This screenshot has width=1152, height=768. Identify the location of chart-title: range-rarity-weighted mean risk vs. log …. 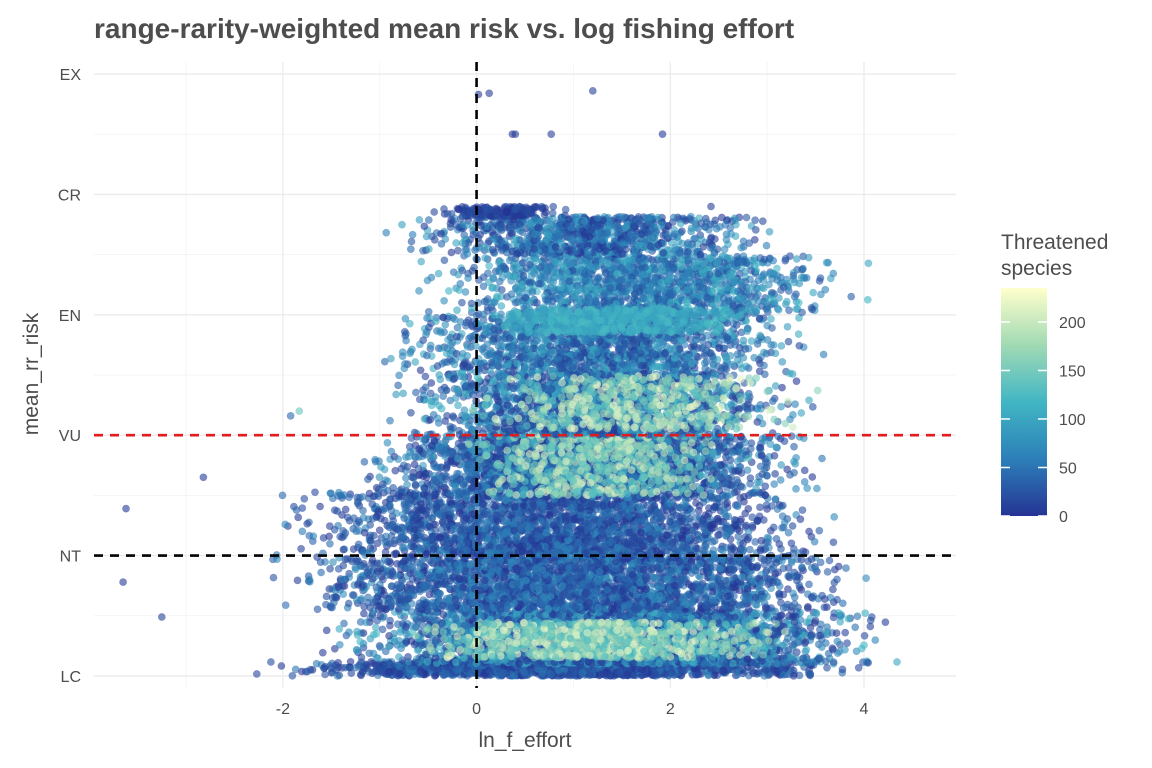
(444, 28).